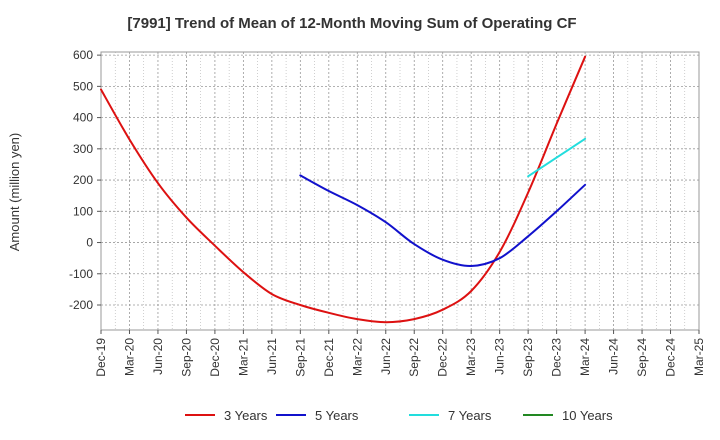 The image size is (720, 440). I want to click on x-tick-label: Dec-22, so click(443, 357).